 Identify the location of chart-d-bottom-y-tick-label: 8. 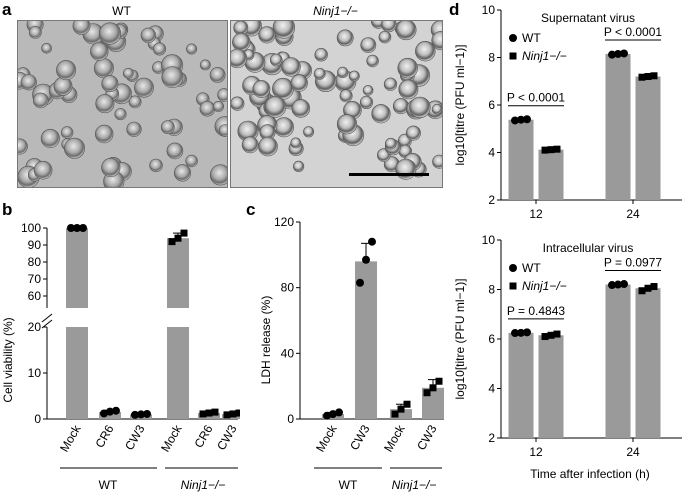
(491, 290).